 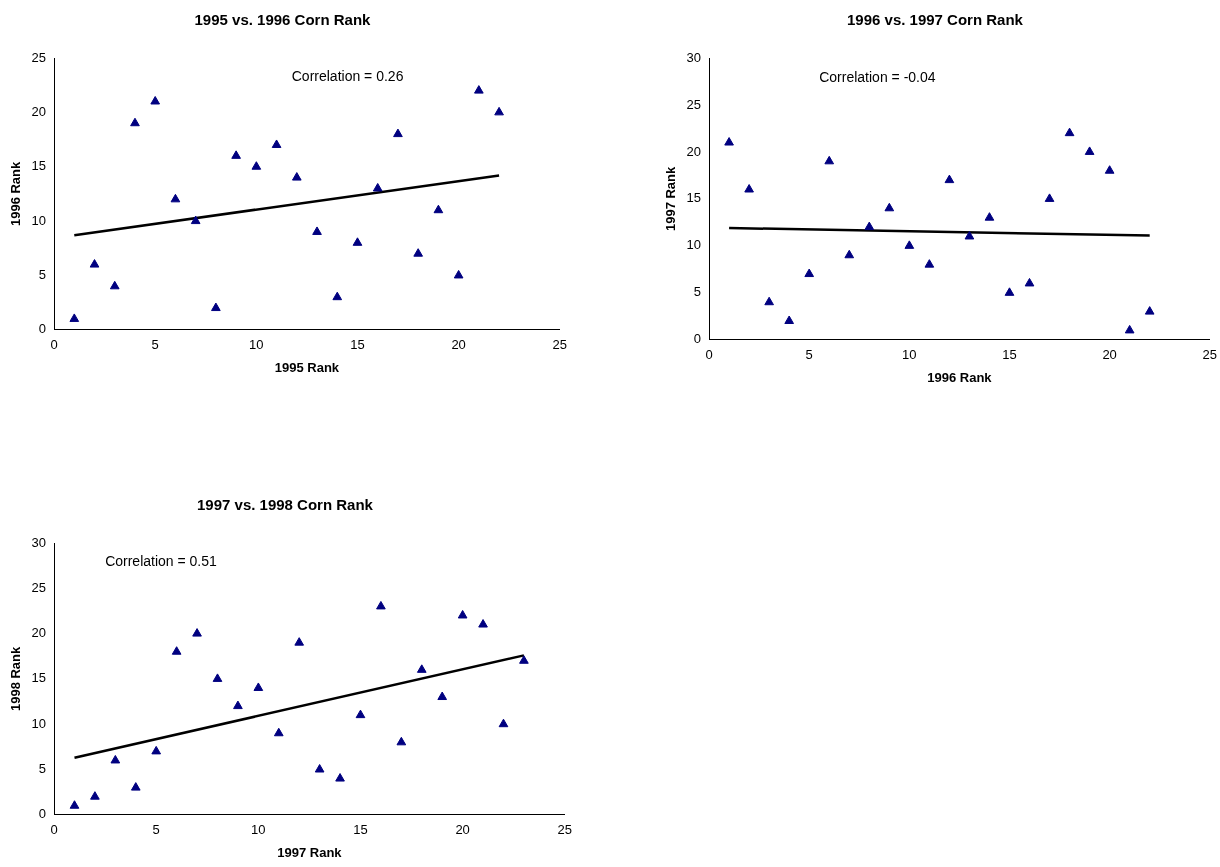 I want to click on y-axis-title: 1997 Rank, so click(x=671, y=198).